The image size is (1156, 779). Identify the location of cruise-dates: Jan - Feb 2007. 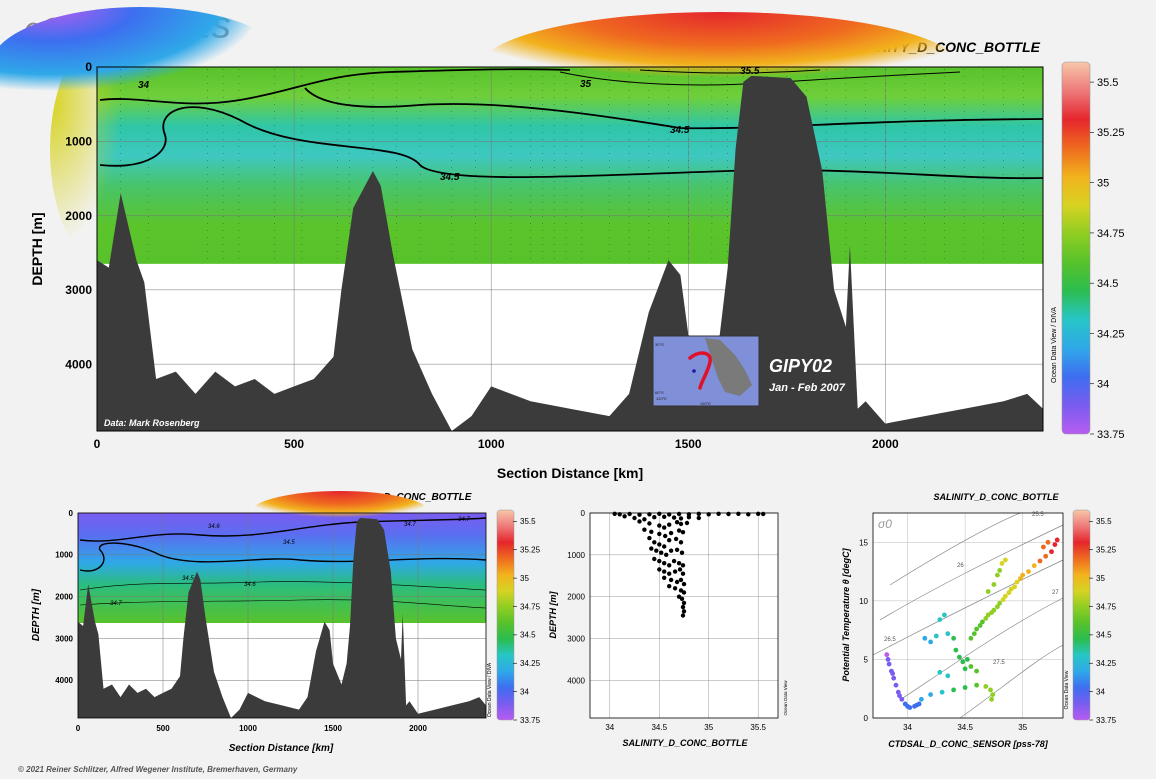
(807, 388).